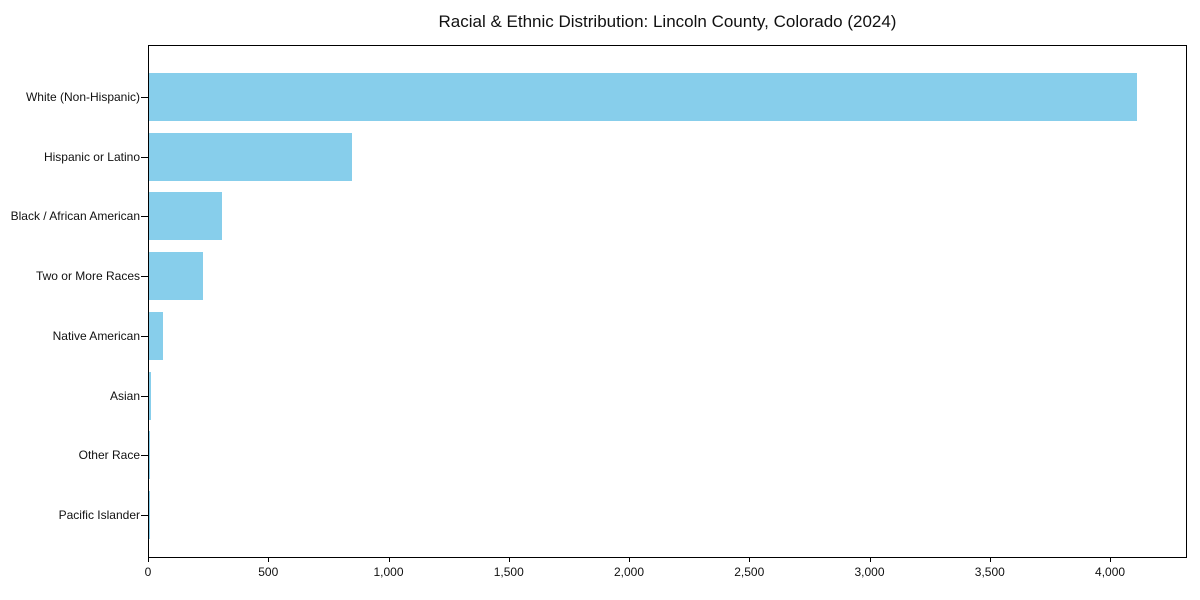 The image size is (1200, 600). What do you see at coordinates (749, 572) in the screenshot?
I see `x-axis-label-2500: 2,500` at bounding box center [749, 572].